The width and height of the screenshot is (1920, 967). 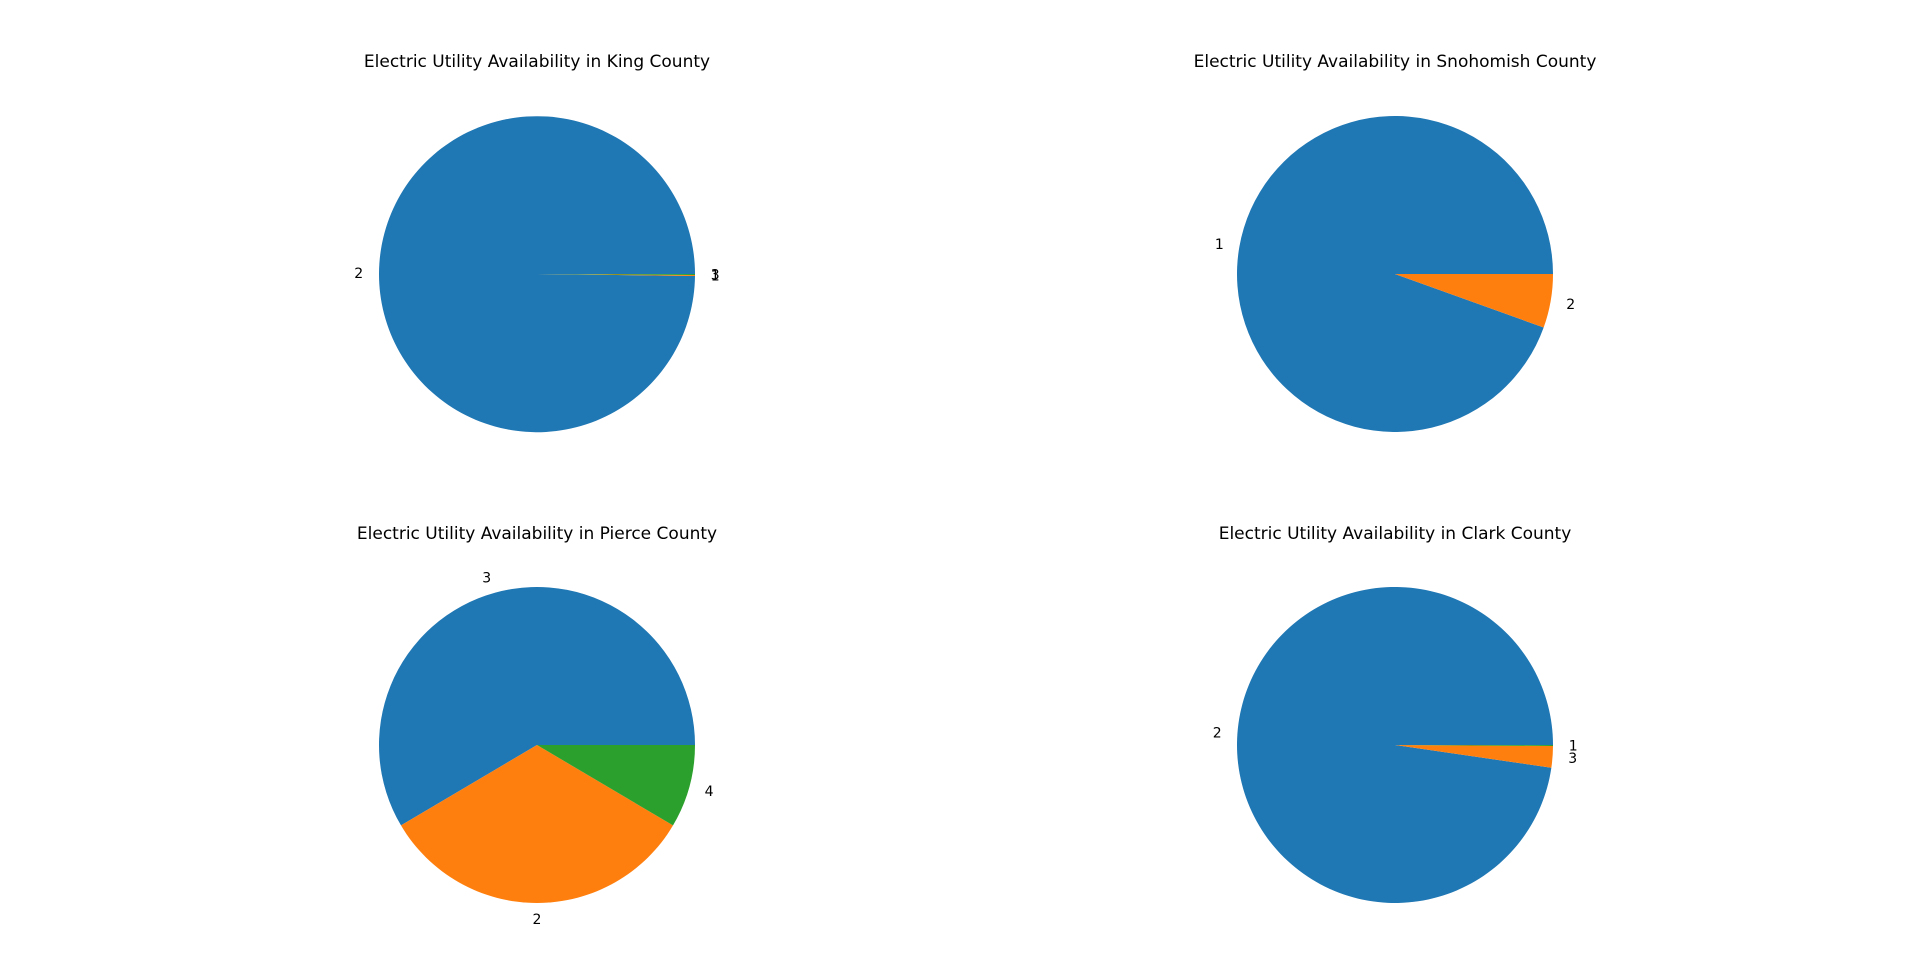 I want to click on pie-labels-clark-county: 2 31, so click(x=1395, y=746).